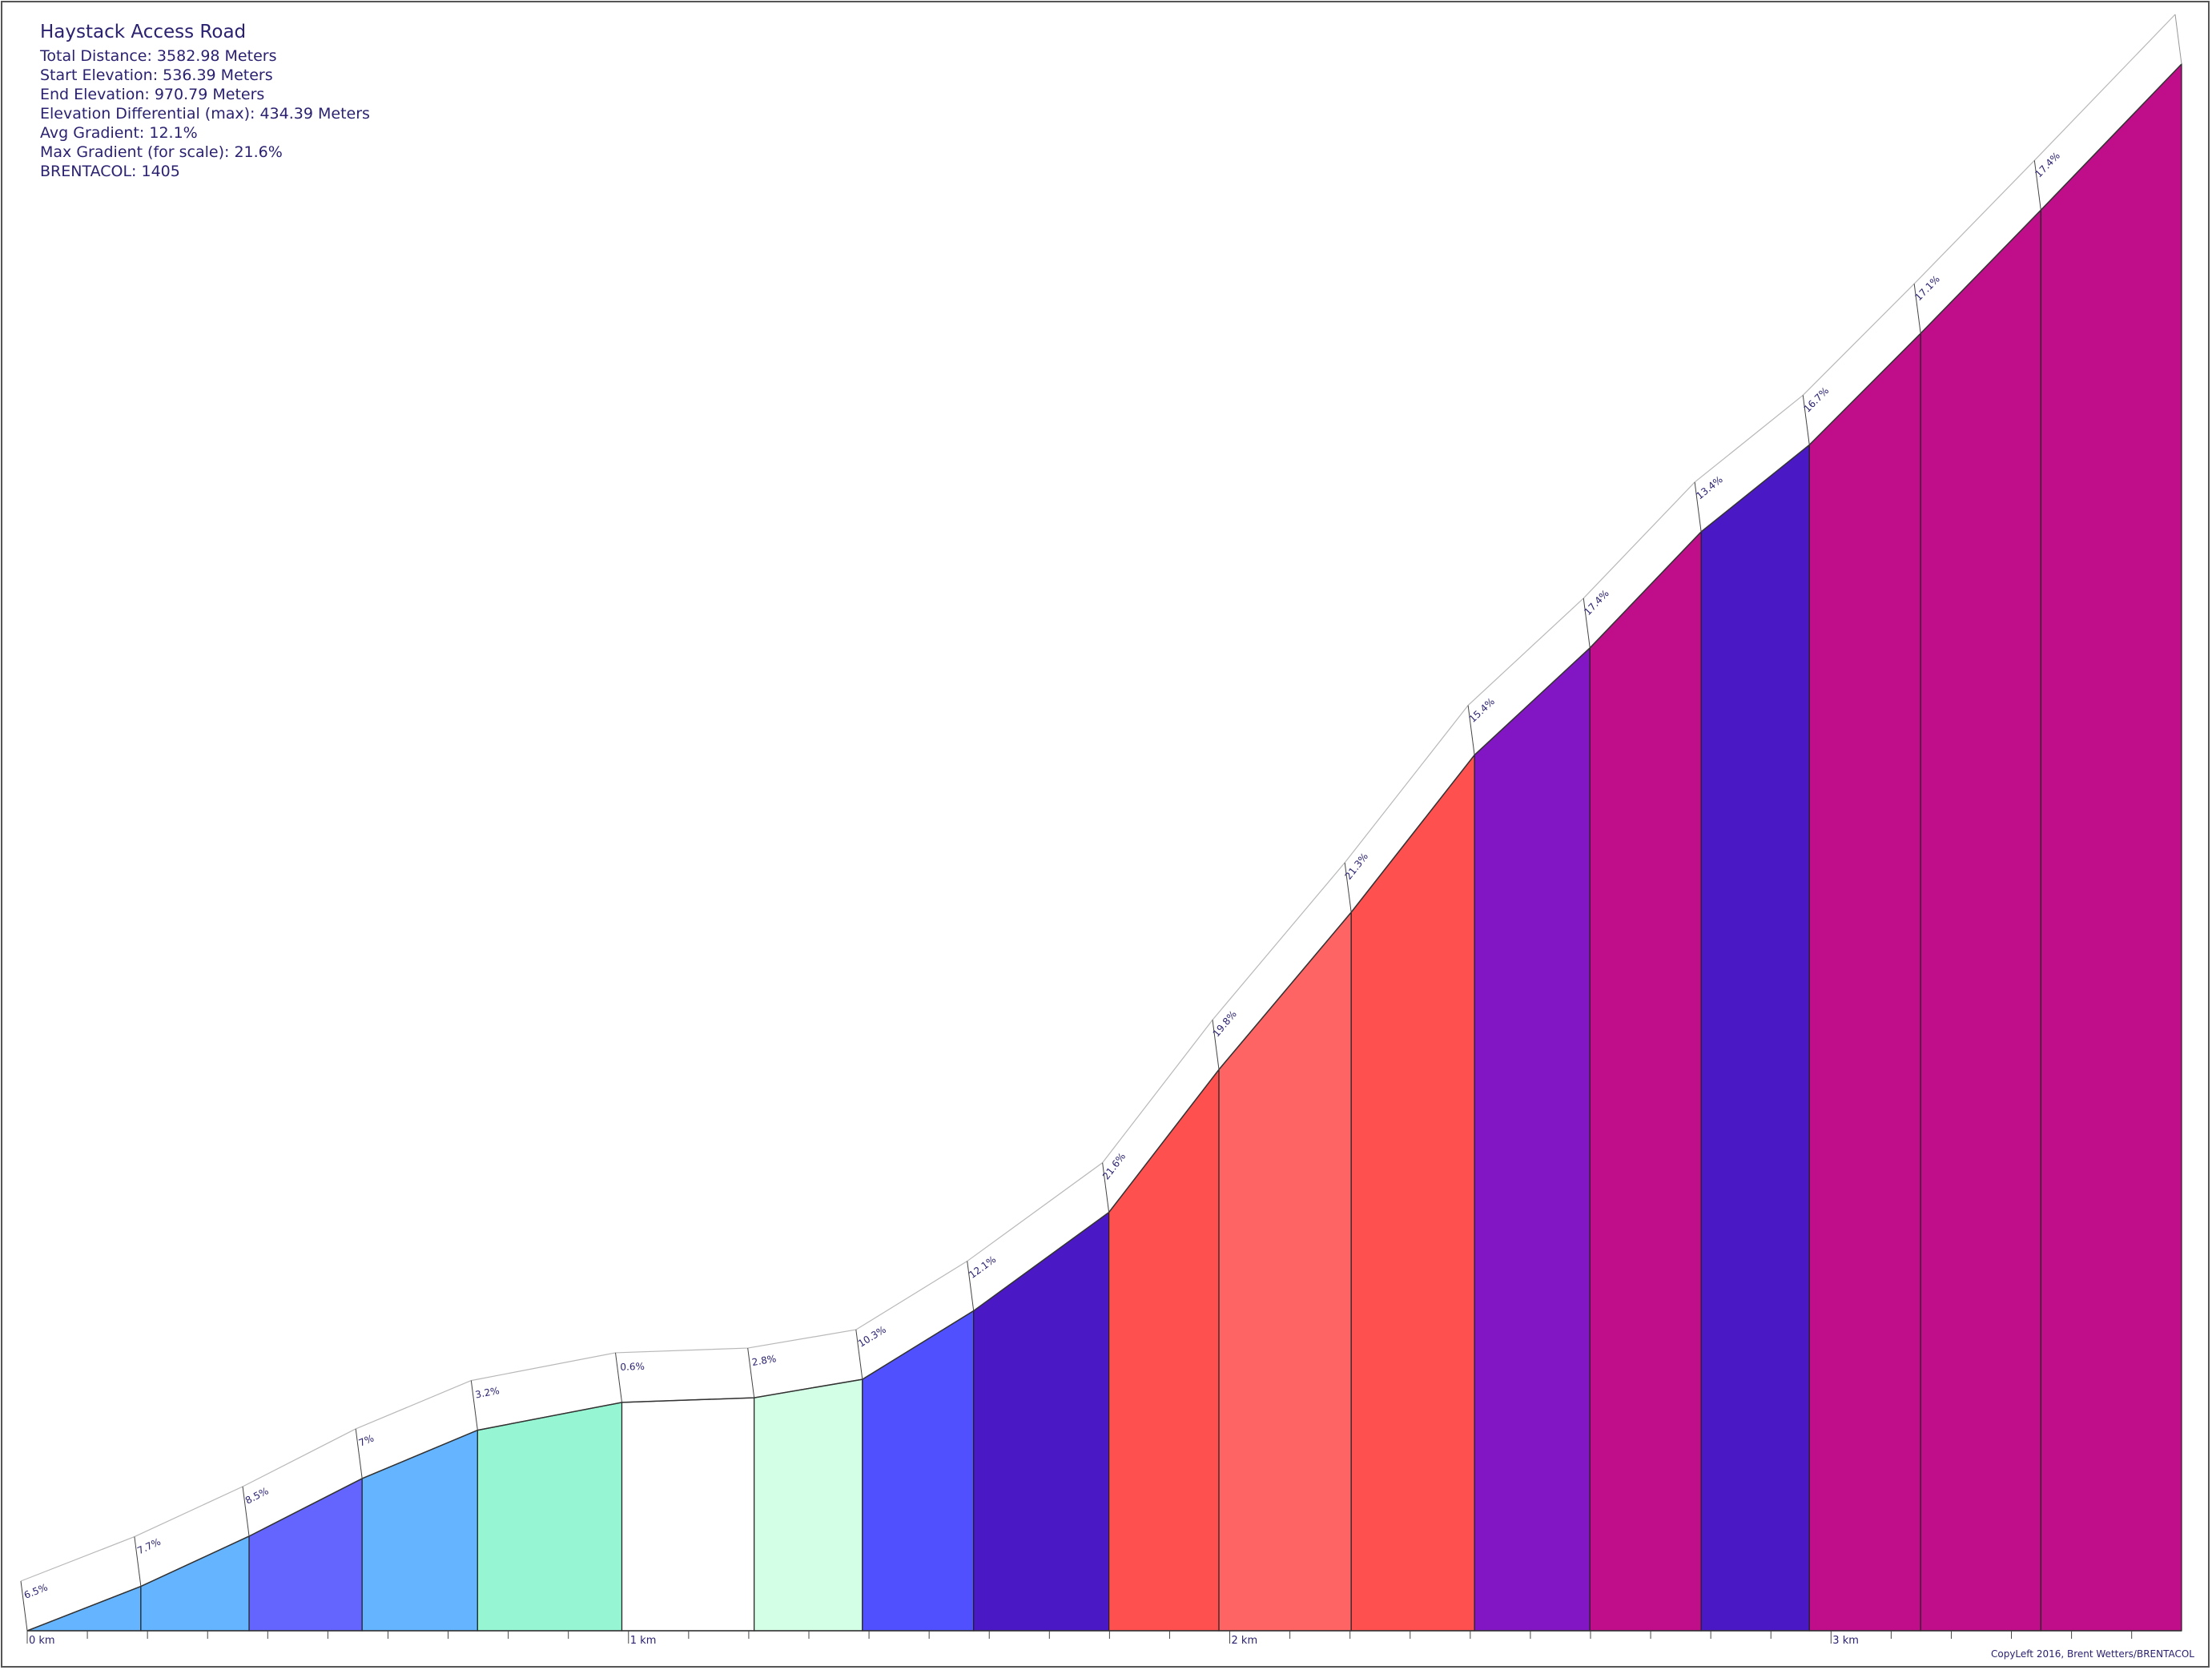 Image resolution: width=2212 pixels, height=1670 pixels. What do you see at coordinates (161, 152) in the screenshot?
I see `max-gradient: Max Gradient (for scale): 21.6%` at bounding box center [161, 152].